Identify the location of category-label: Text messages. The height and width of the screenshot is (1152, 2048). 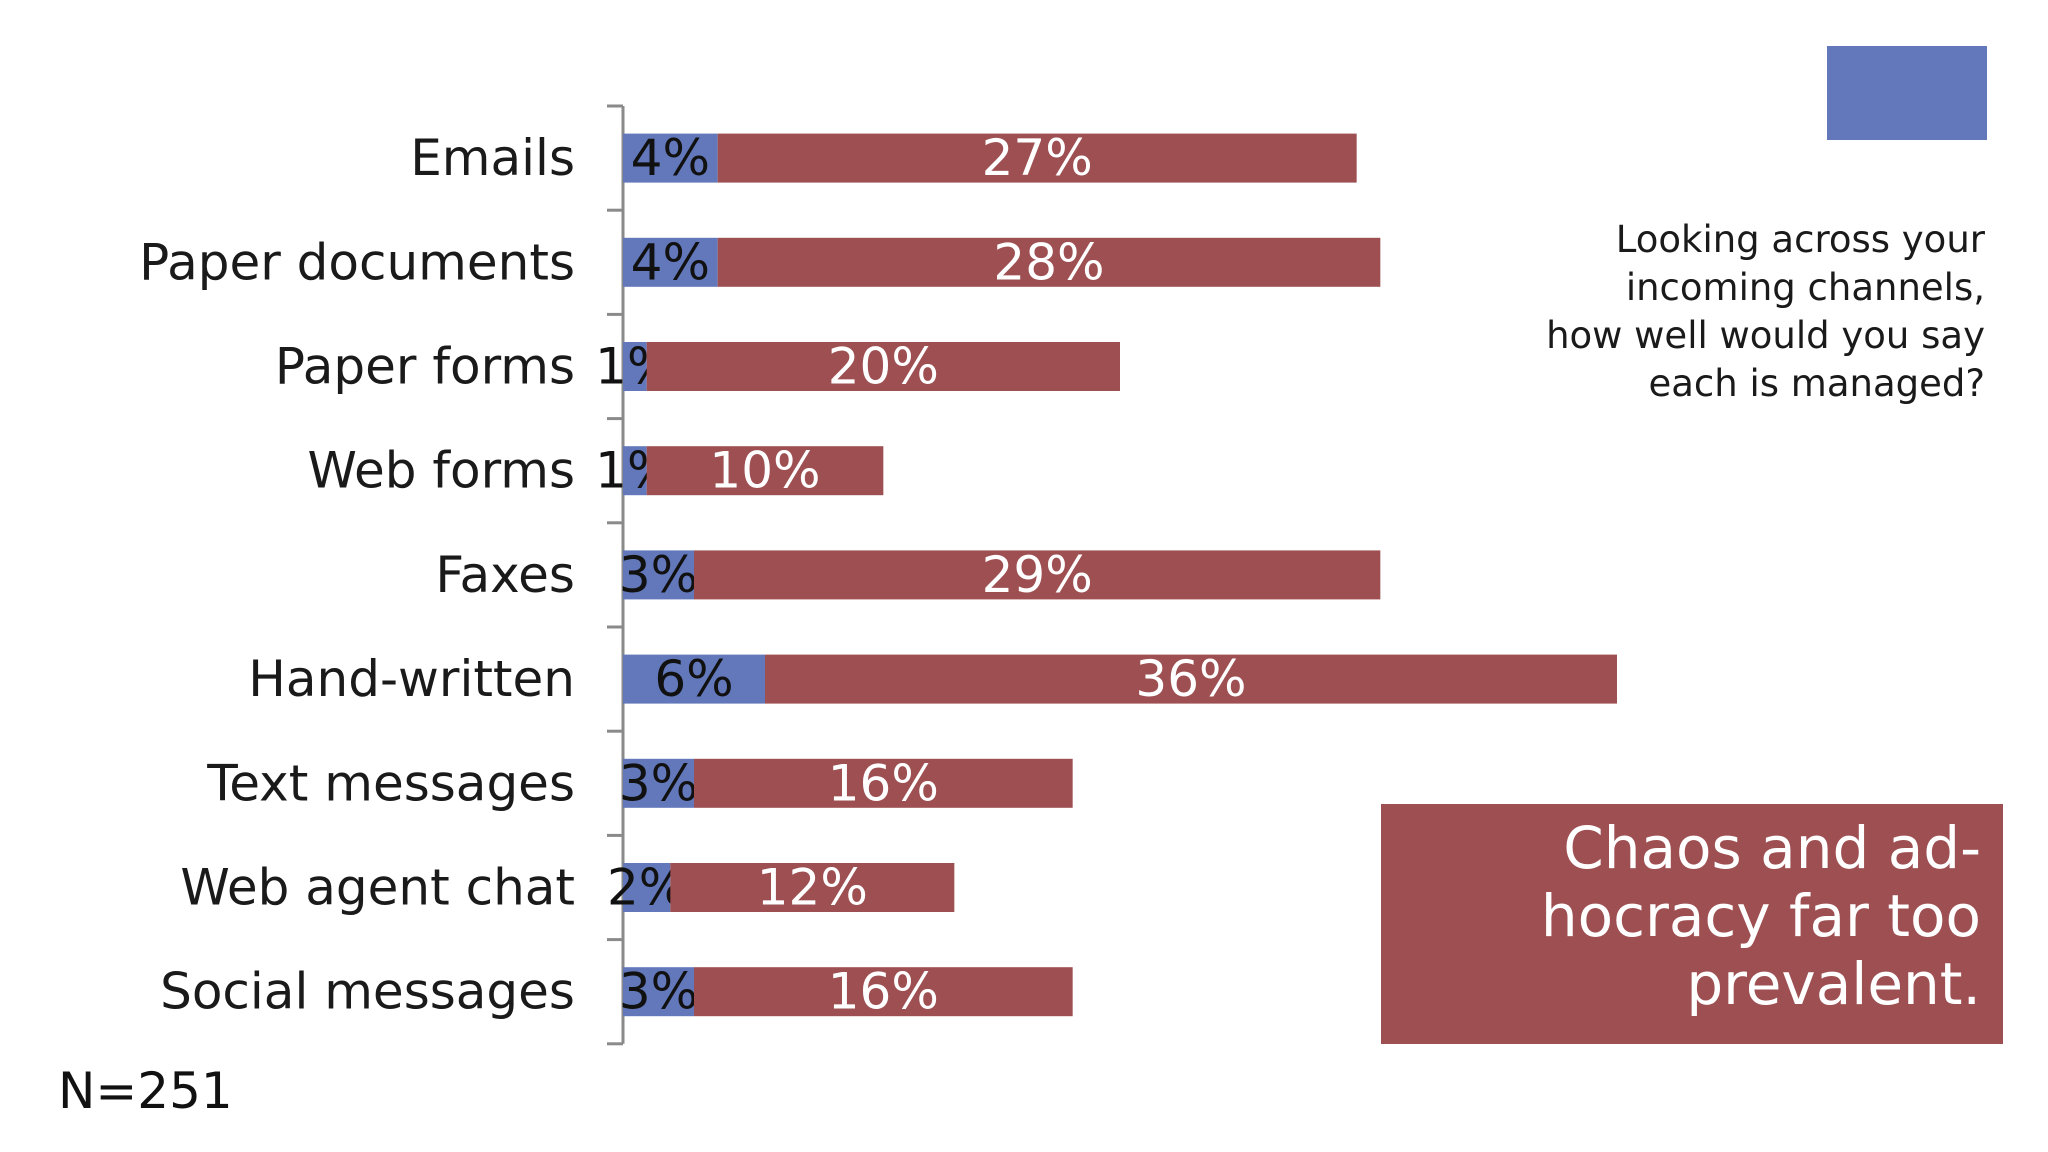
(390, 783).